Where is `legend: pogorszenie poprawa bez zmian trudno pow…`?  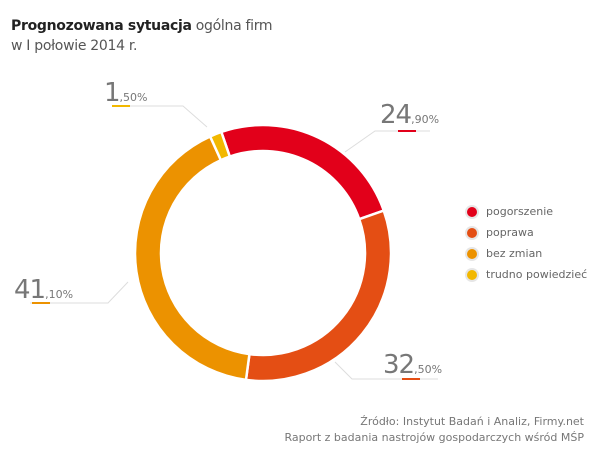
legend: pogorszenie poprawa bez zmian trudno pow… is located at coordinates (527, 243).